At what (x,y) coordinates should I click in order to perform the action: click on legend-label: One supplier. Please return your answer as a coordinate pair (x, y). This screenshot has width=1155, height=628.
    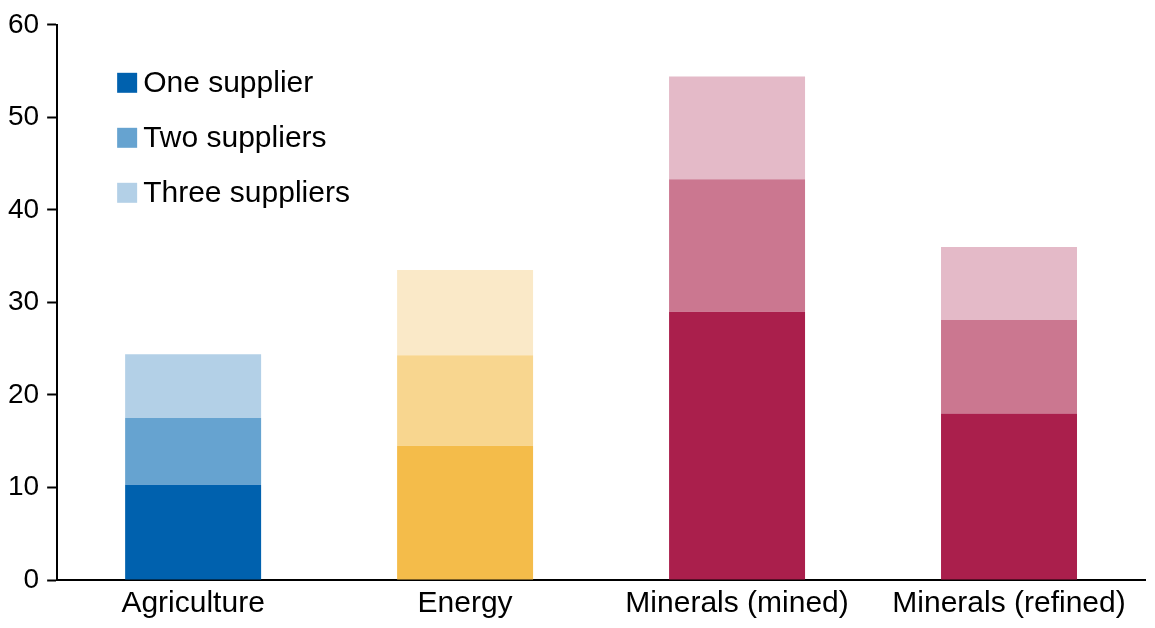
    Looking at the image, I should click on (228, 82).